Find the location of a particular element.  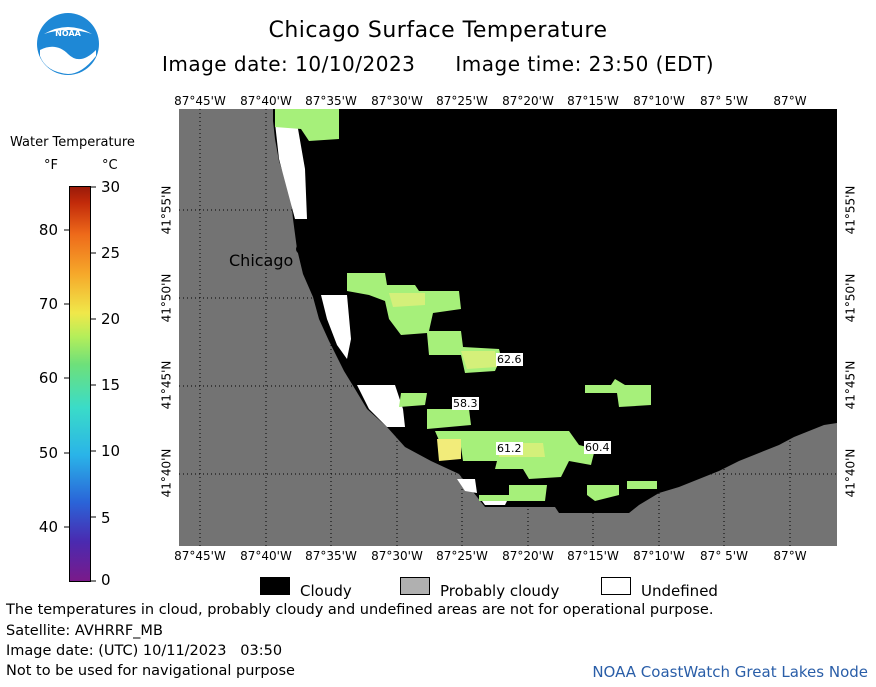

lat-label-left: 41°40'N is located at coordinates (166, 473).